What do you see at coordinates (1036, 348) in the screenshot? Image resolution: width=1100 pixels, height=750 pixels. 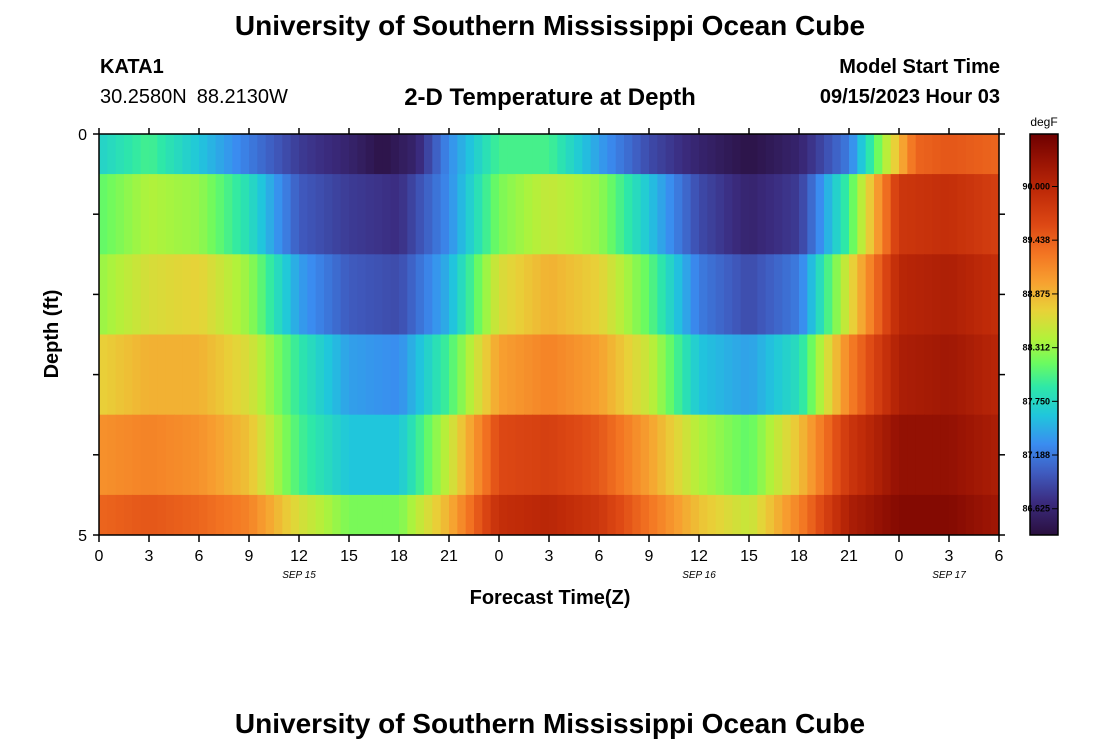 I see `colorbar-label: 88.312` at bounding box center [1036, 348].